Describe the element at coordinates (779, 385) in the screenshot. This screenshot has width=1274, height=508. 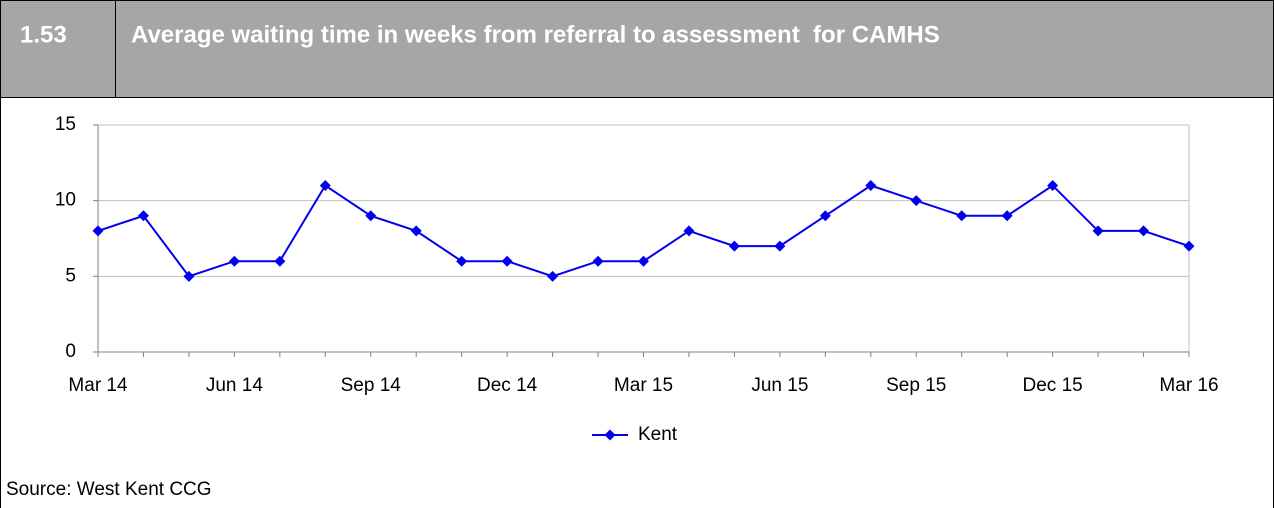
I see `x-tick-label: Jun 15` at that location.